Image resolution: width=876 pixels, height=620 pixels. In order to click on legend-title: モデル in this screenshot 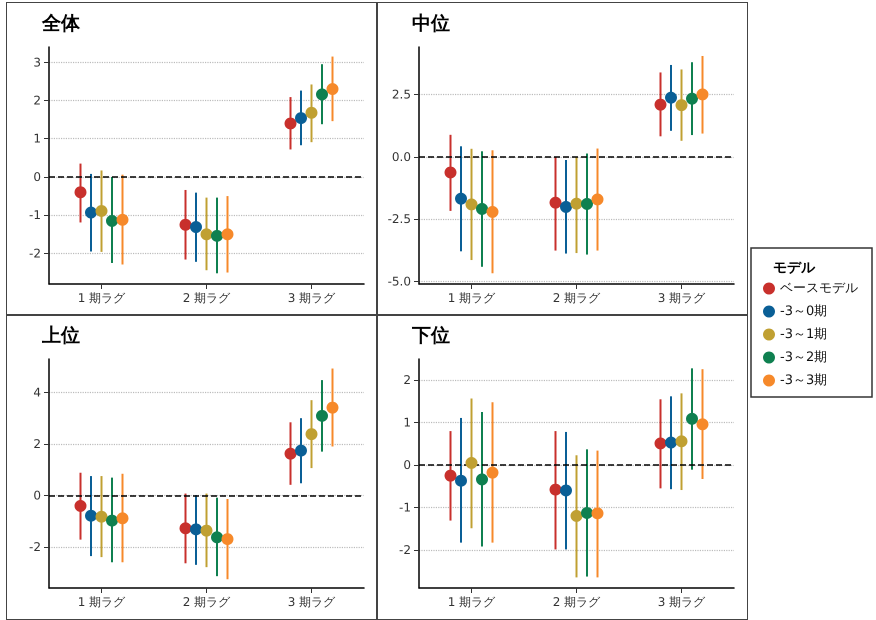, I will do `click(794, 268)`.